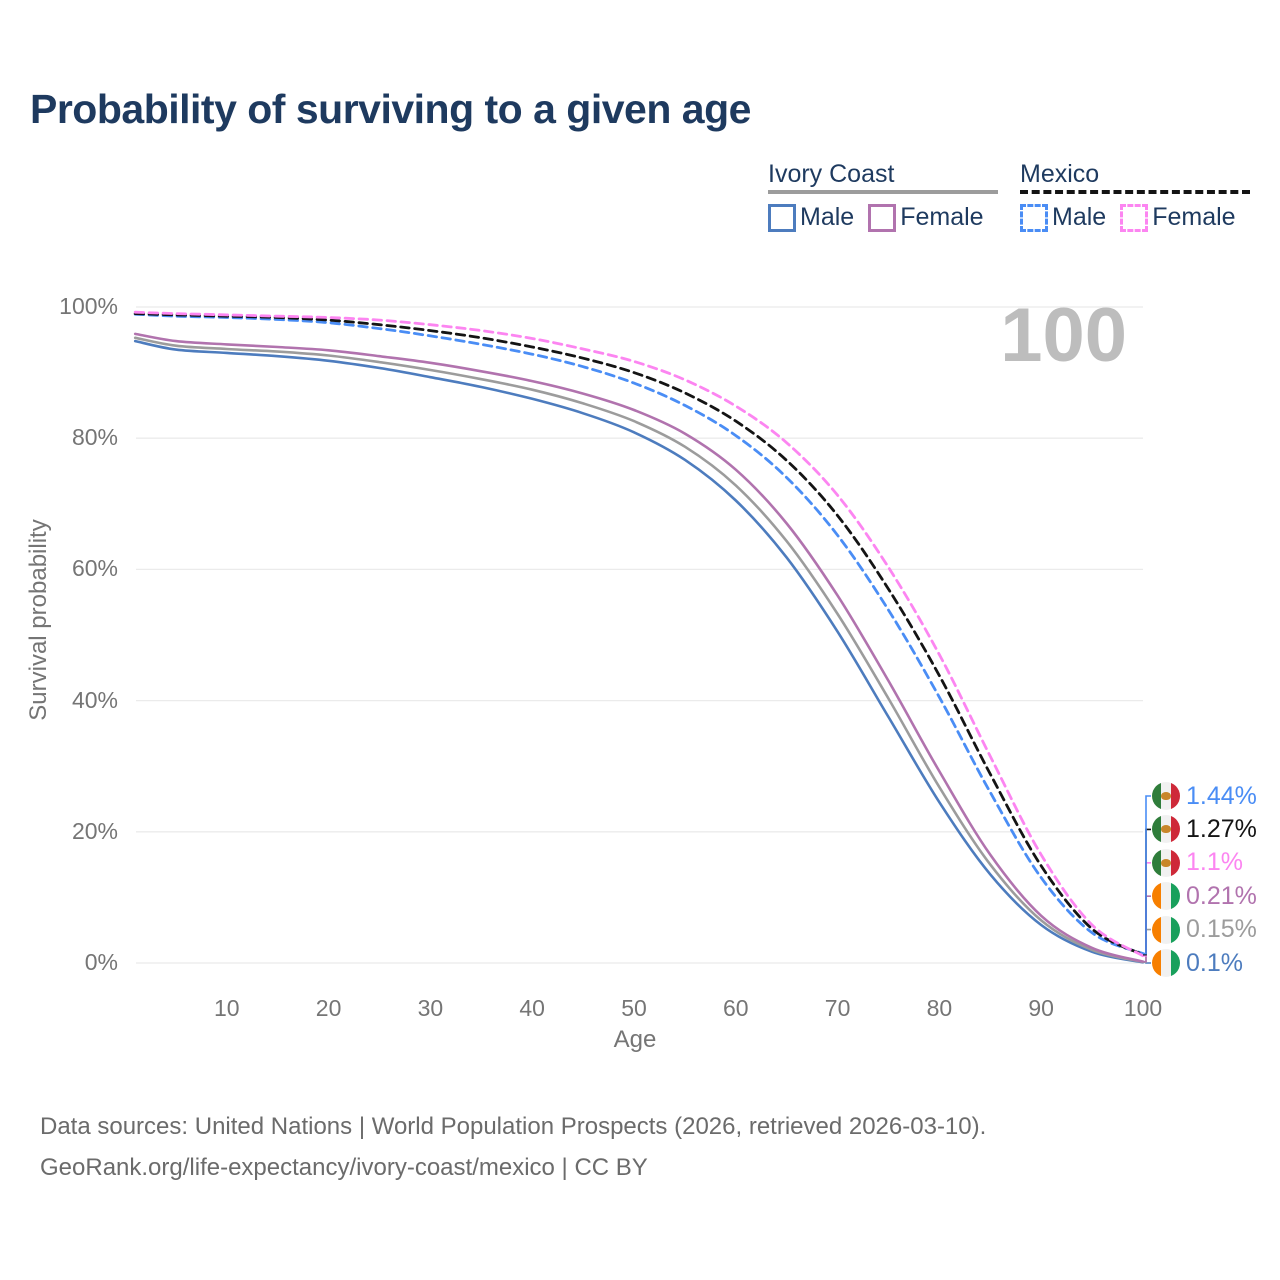 The height and width of the screenshot is (1280, 1280). What do you see at coordinates (1221, 929) in the screenshot?
I see `end-label-value-ivory-coast-both-sexes: 0.15%` at bounding box center [1221, 929].